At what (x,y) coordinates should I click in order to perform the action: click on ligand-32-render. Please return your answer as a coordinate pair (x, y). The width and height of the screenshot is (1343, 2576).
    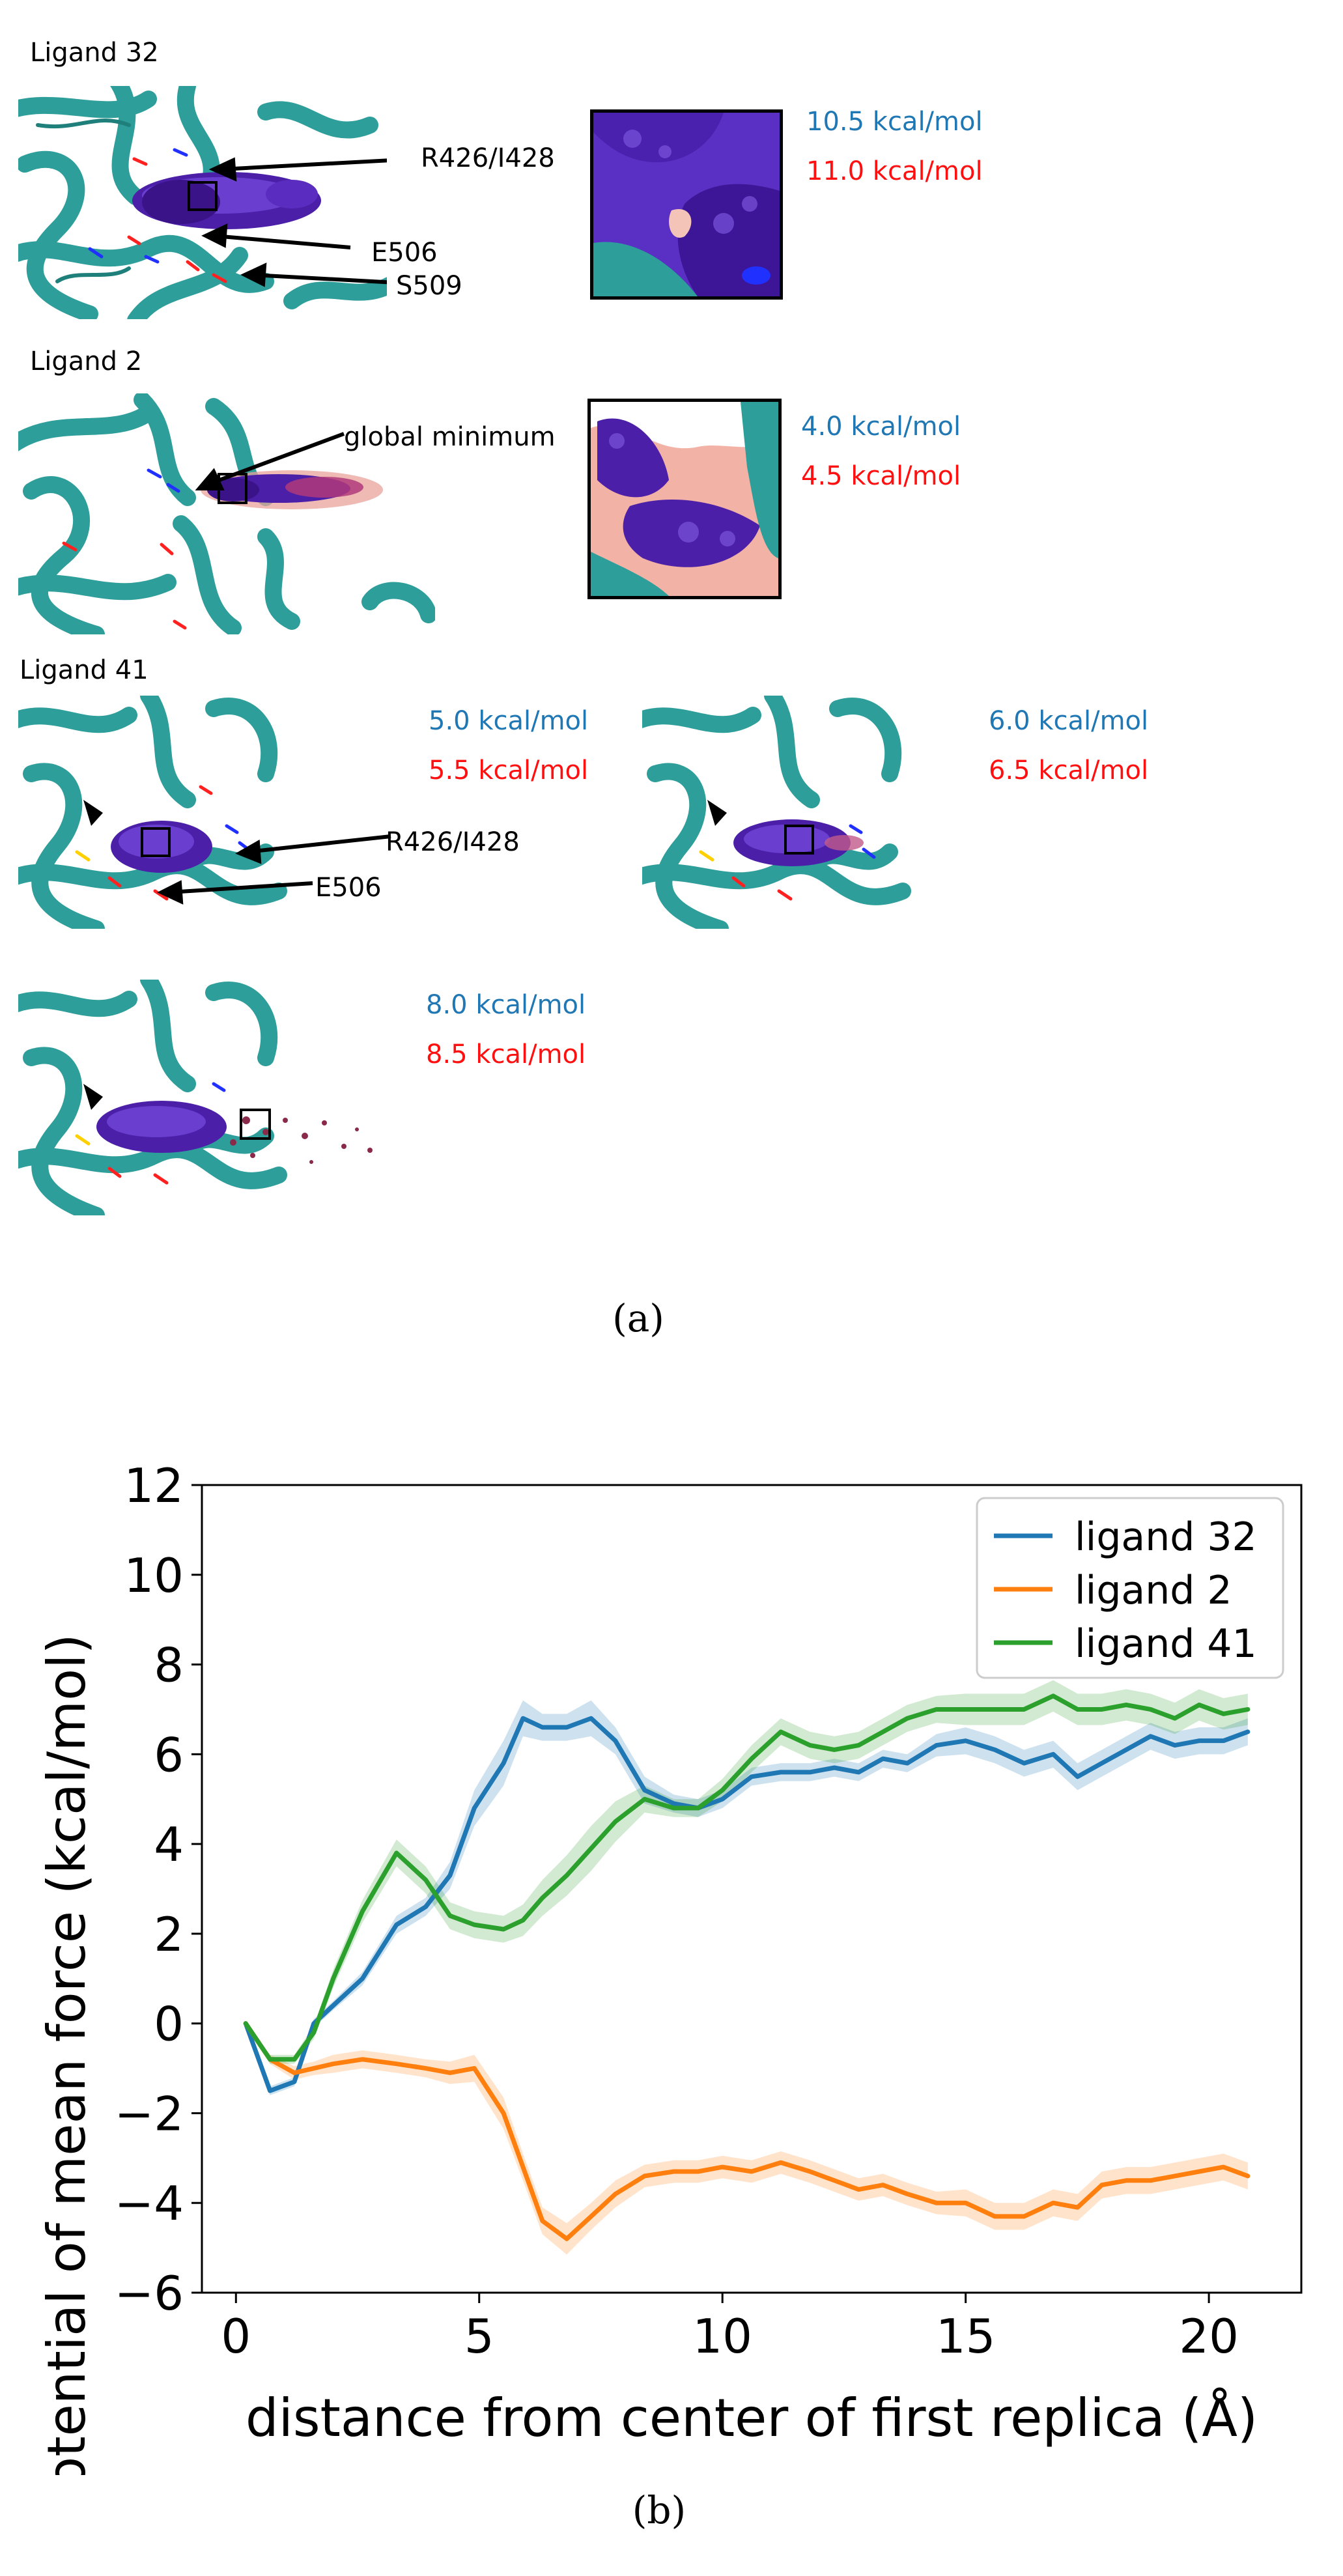
    Looking at the image, I should click on (203, 202).